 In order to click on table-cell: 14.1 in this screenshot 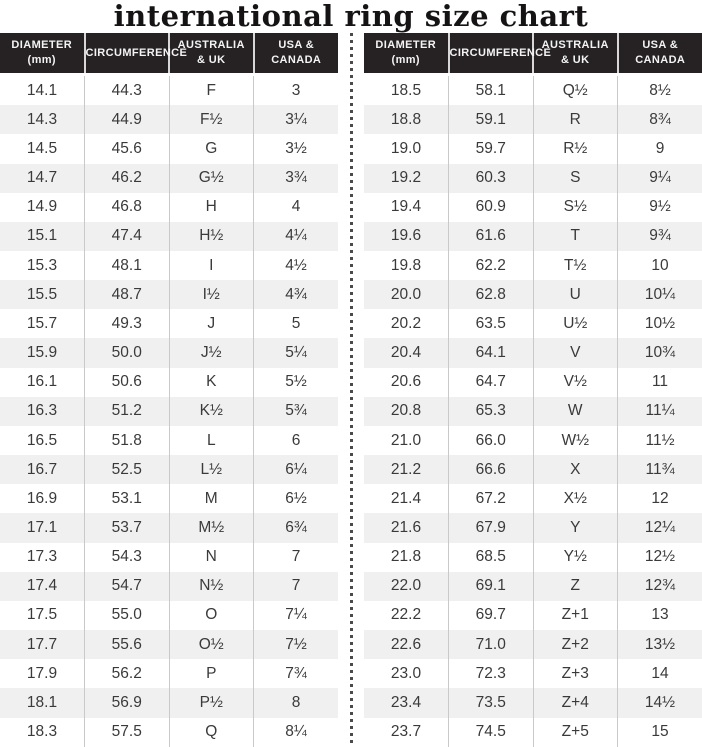, I will do `click(42, 90)`.